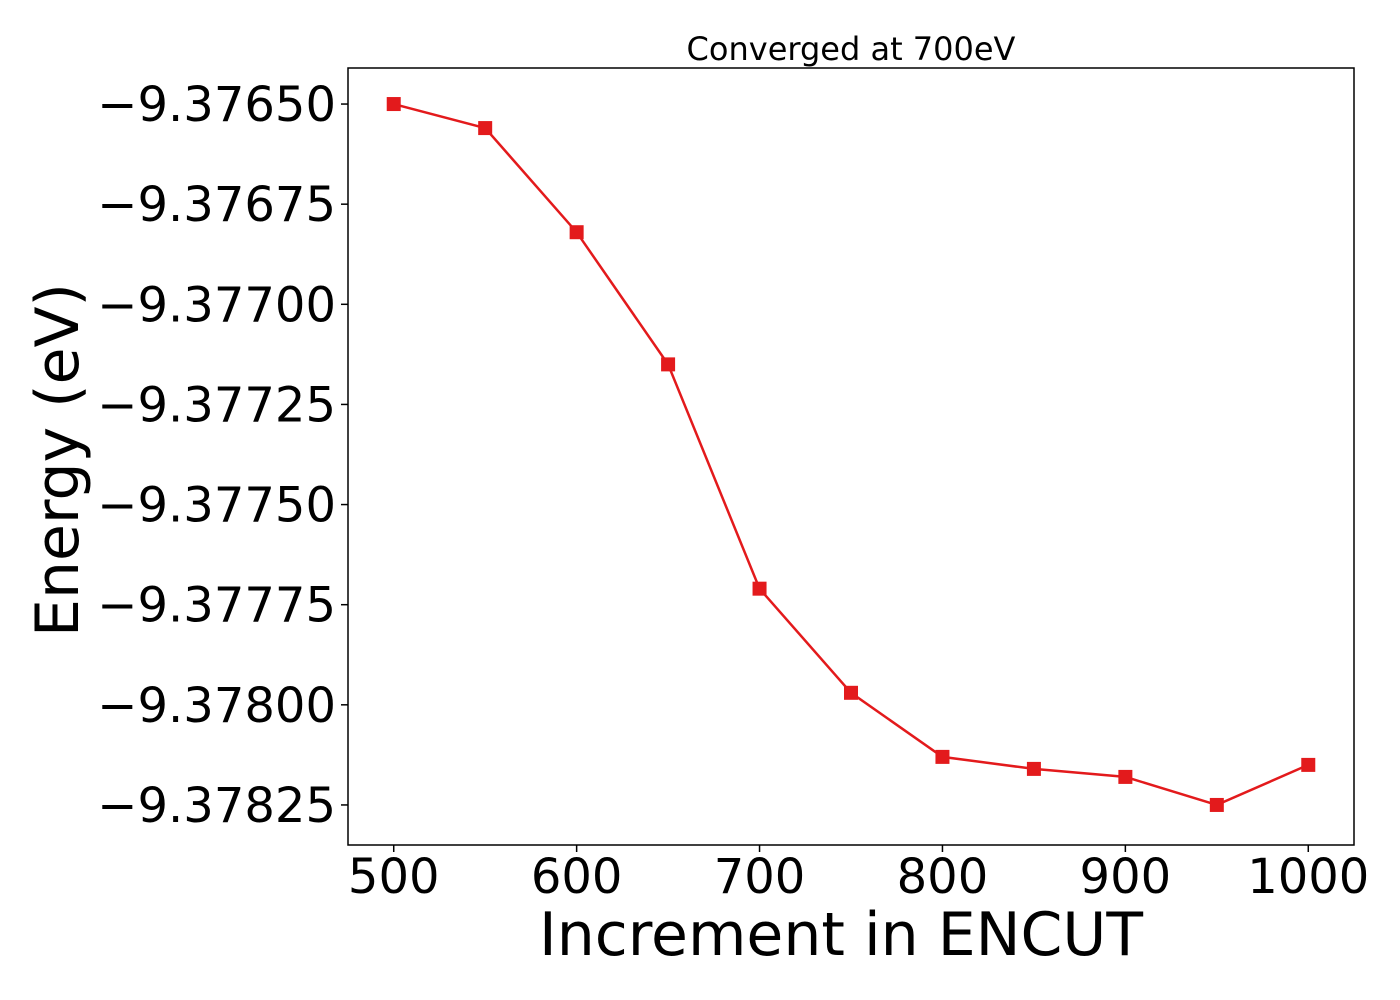 This screenshot has width=1400, height=1000. Describe the element at coordinates (760, 877) in the screenshot. I see `x-tick-label: 700` at that location.